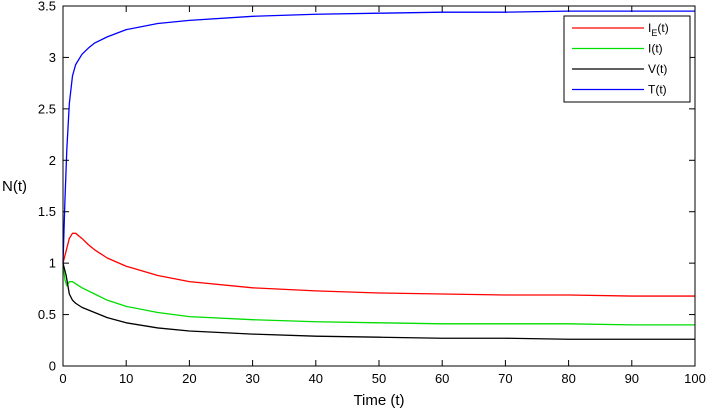 This screenshot has width=706, height=411. What do you see at coordinates (505, 378) in the screenshot?
I see `x-tick-label: 70` at bounding box center [505, 378].